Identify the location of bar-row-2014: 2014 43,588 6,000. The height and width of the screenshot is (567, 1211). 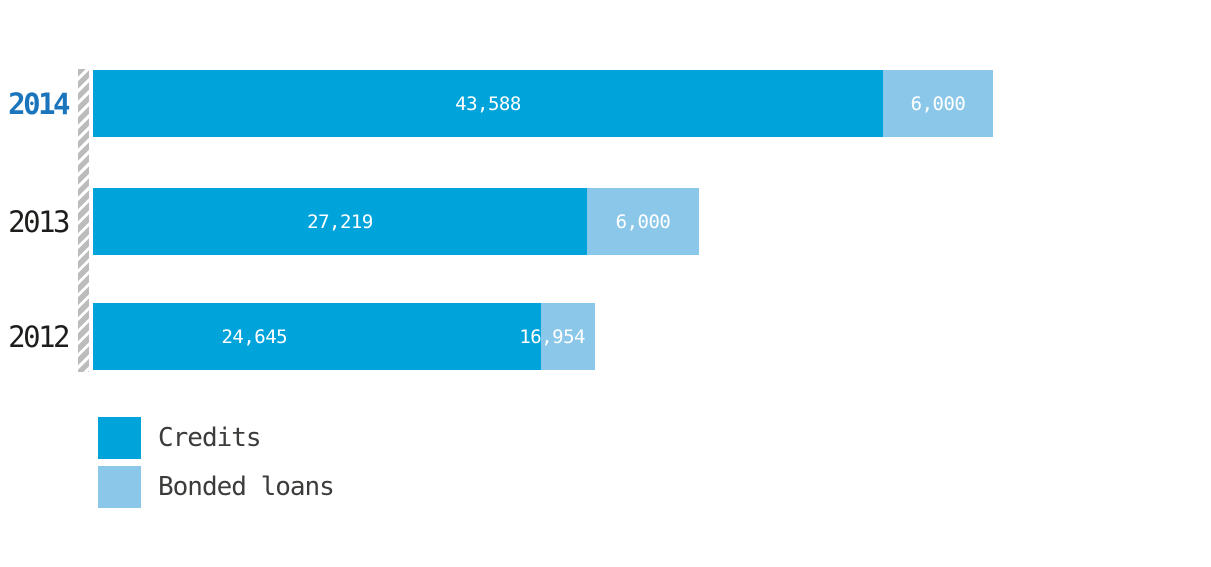
(496, 103).